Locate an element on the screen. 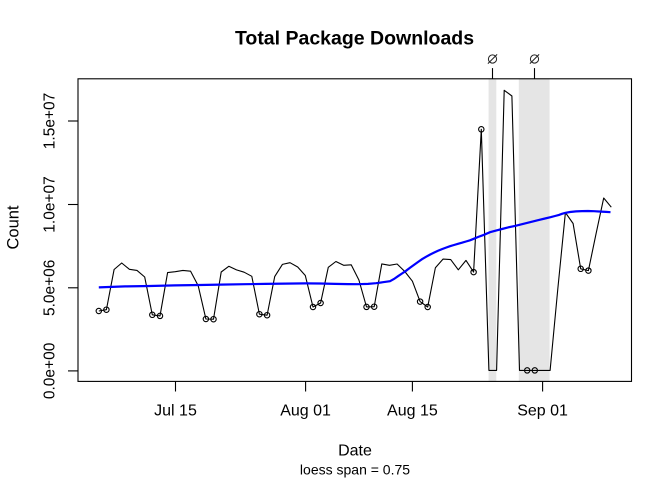  svg-text: 5.0e+06 is located at coordinates (50, 288).